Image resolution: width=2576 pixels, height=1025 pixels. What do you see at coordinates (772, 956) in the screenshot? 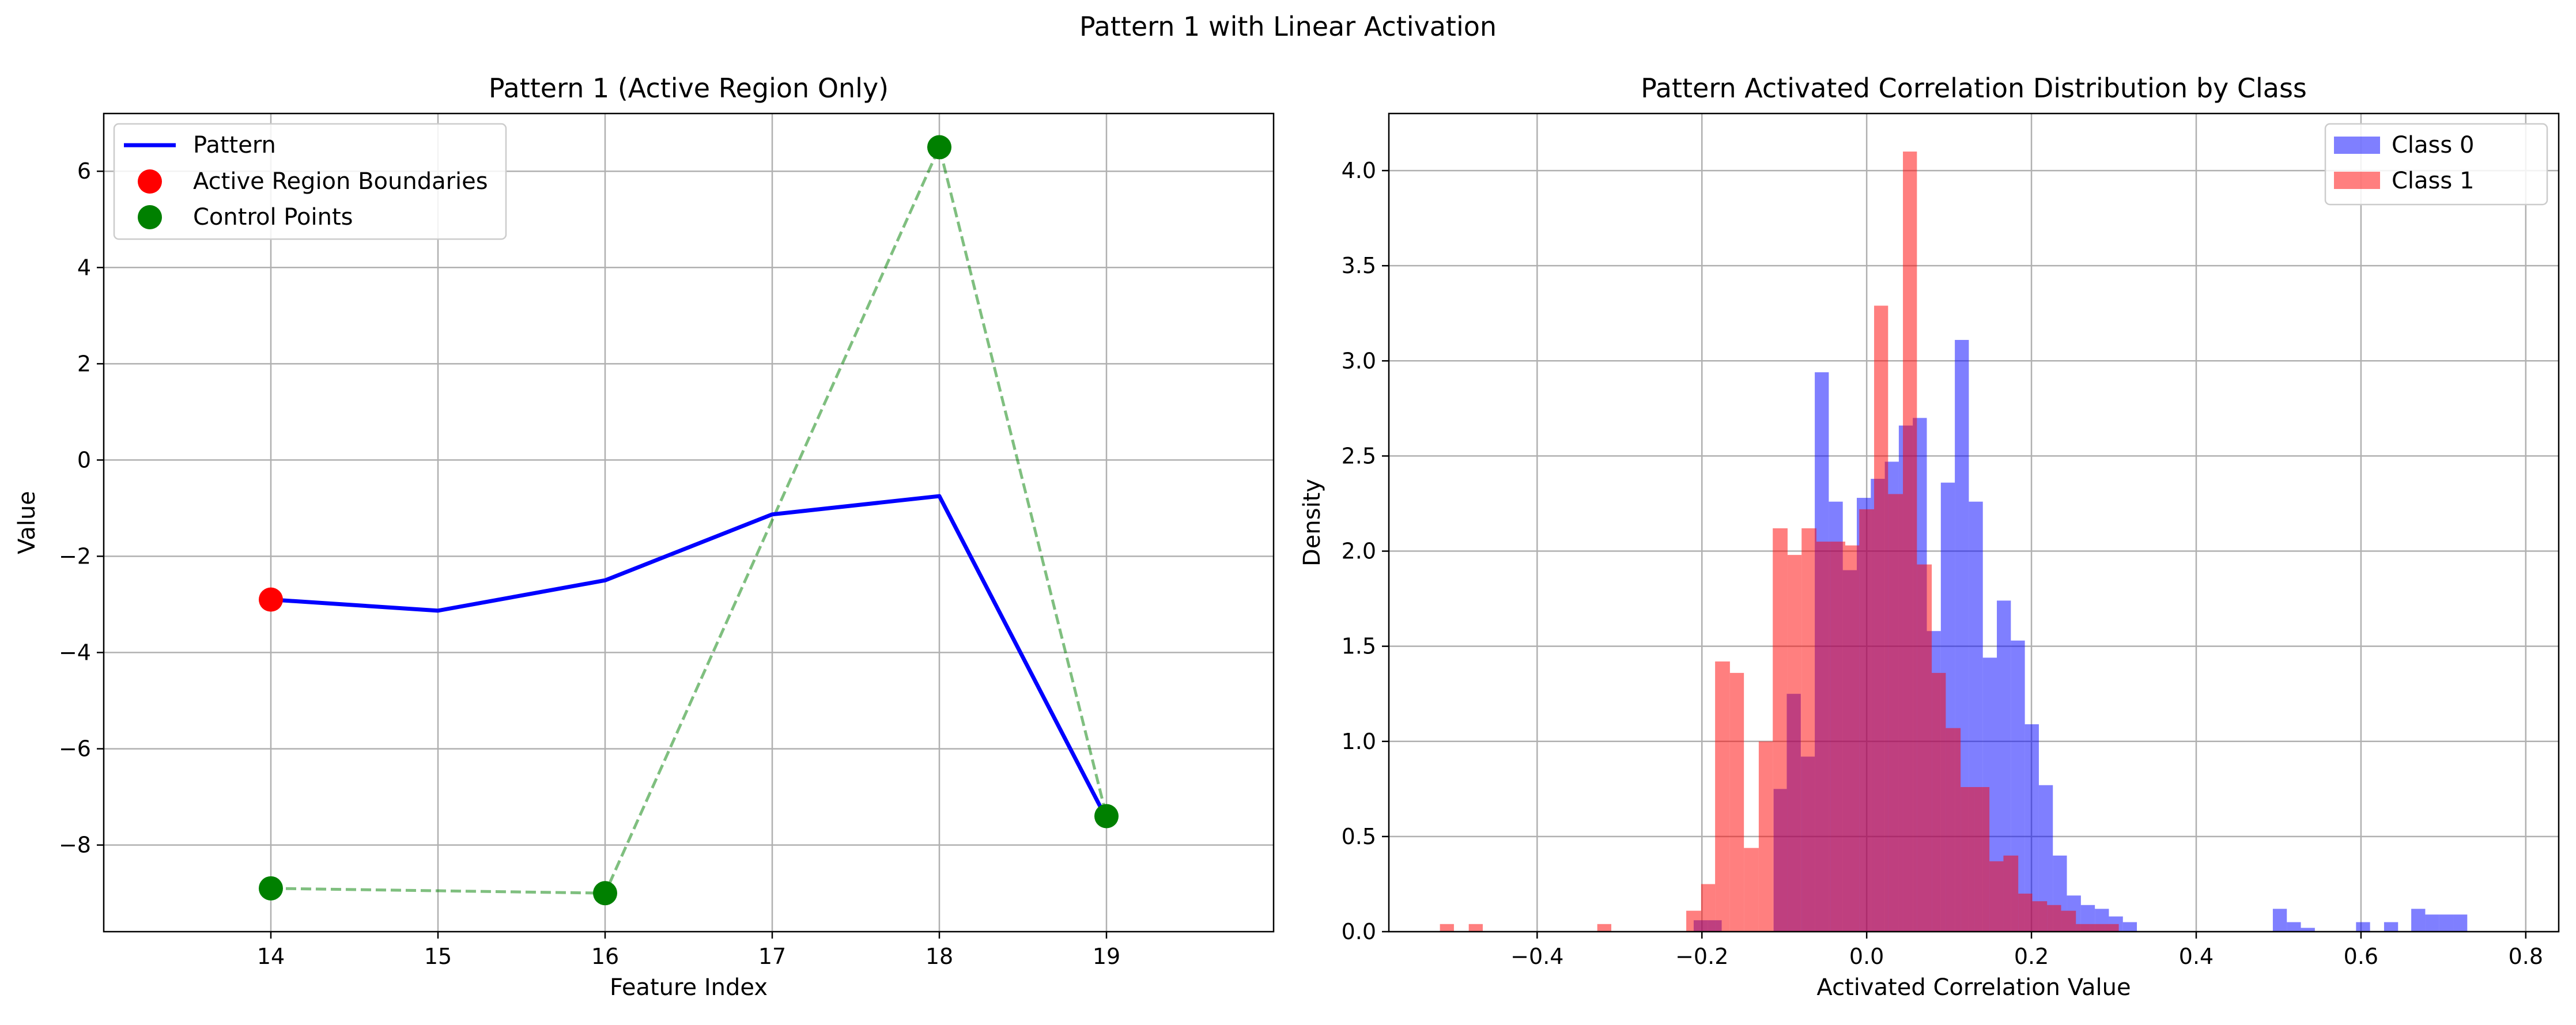
I see `left-xtick-label: 17` at bounding box center [772, 956].